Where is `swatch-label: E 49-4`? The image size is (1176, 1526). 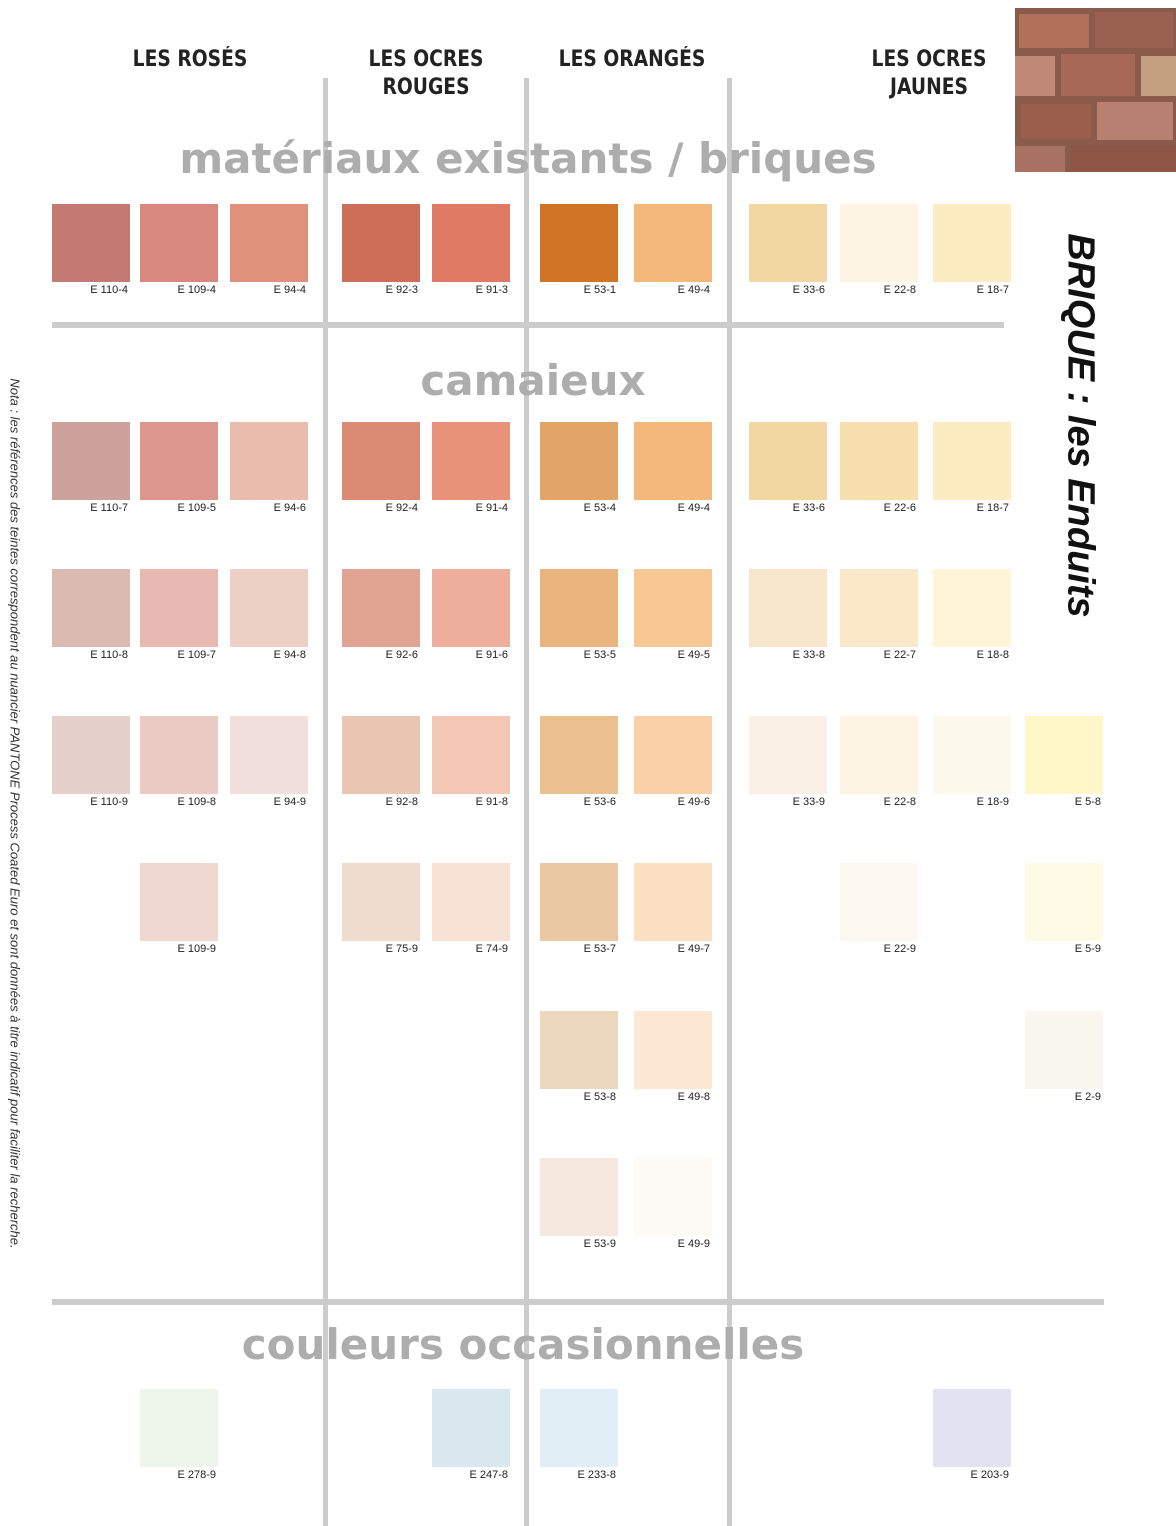
swatch-label: E 49-4 is located at coordinates (693, 290).